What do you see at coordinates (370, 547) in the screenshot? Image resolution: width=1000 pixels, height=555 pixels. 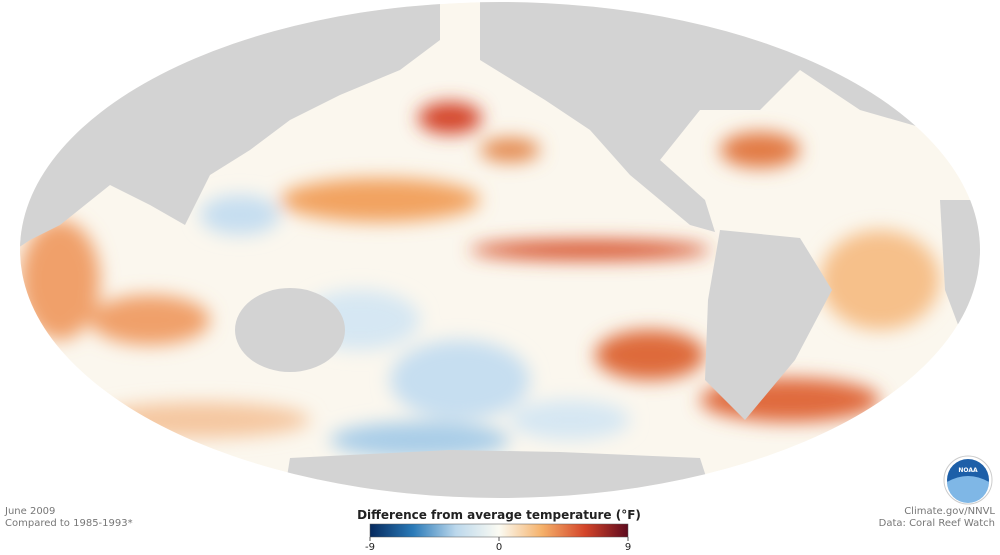 I see `colorbar-tick-label: -9` at bounding box center [370, 547].